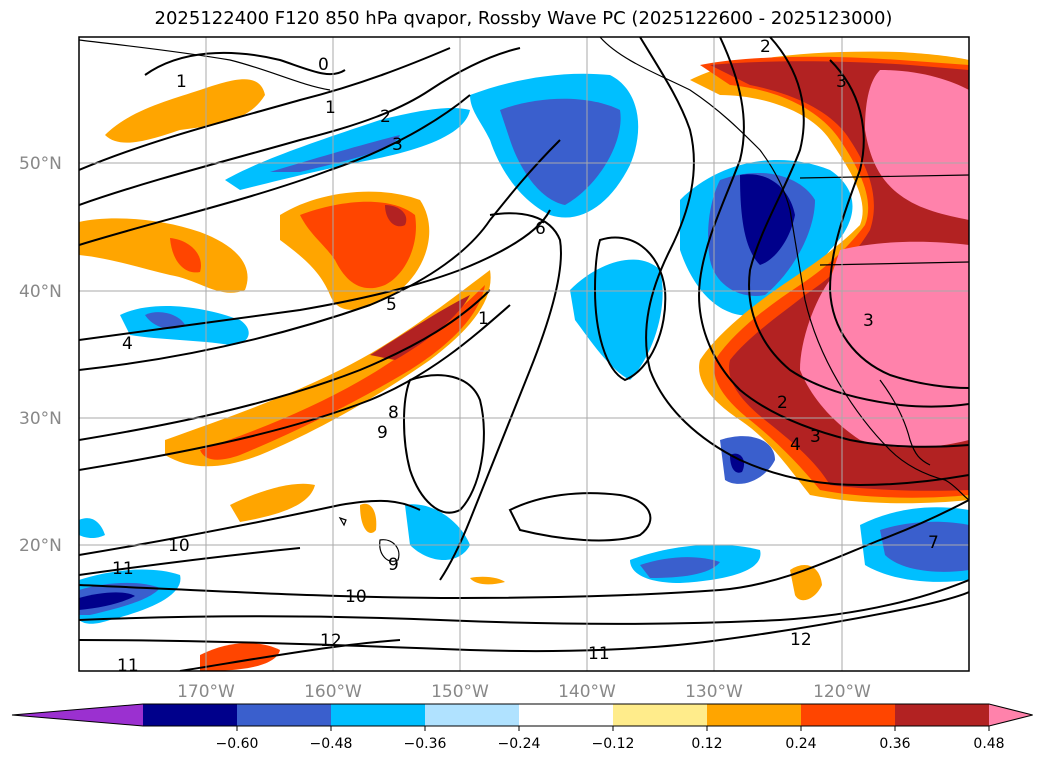  What do you see at coordinates (905, 422) in the screenshot?
I see `coastline-baja` at bounding box center [905, 422].